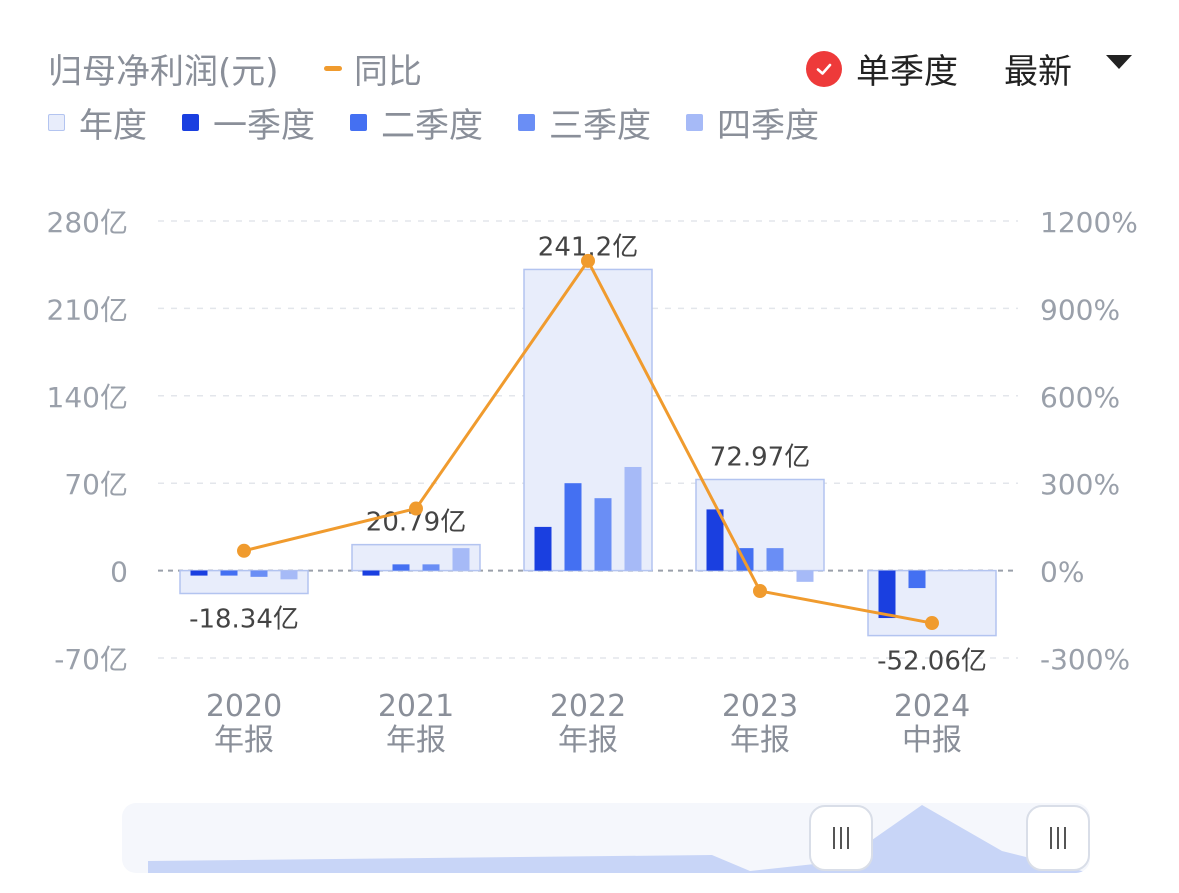 The image size is (1179, 893). Describe the element at coordinates (841, 838) in the screenshot. I see `slider-left-handle` at that location.